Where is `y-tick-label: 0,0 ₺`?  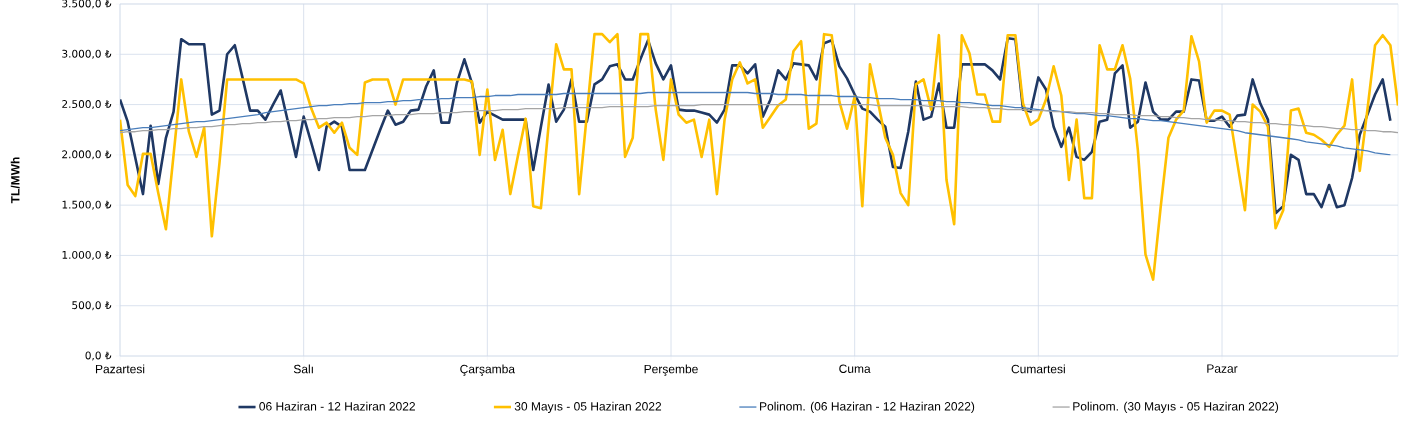 y-tick-label: 0,0 ₺ is located at coordinates (98, 356).